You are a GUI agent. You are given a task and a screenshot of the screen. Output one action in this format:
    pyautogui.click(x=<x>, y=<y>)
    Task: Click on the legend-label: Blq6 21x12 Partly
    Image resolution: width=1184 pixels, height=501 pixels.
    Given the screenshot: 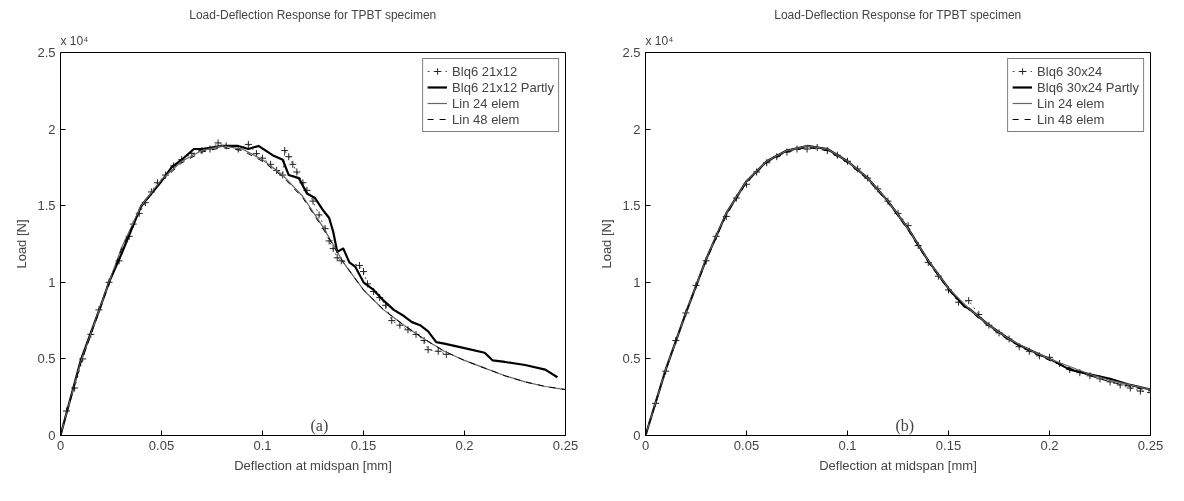 What is the action you would take?
    pyautogui.click(x=503, y=87)
    